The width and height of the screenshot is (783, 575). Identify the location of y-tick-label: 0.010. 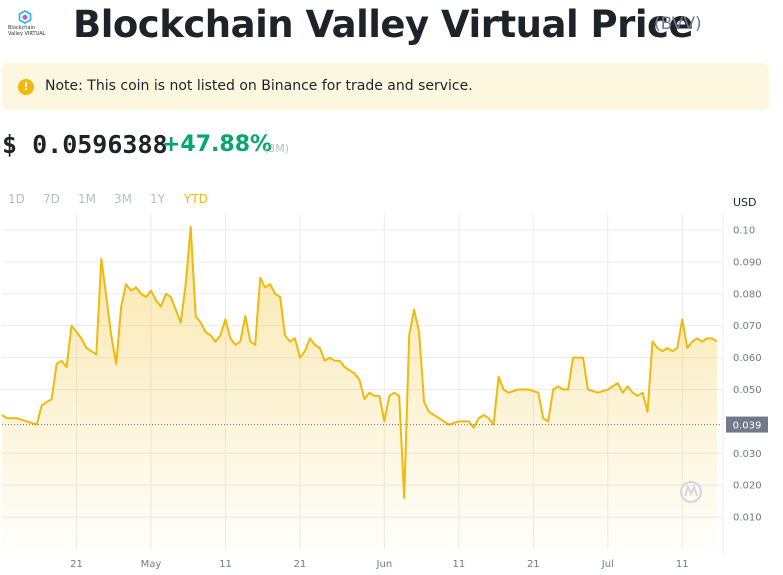
(747, 518).